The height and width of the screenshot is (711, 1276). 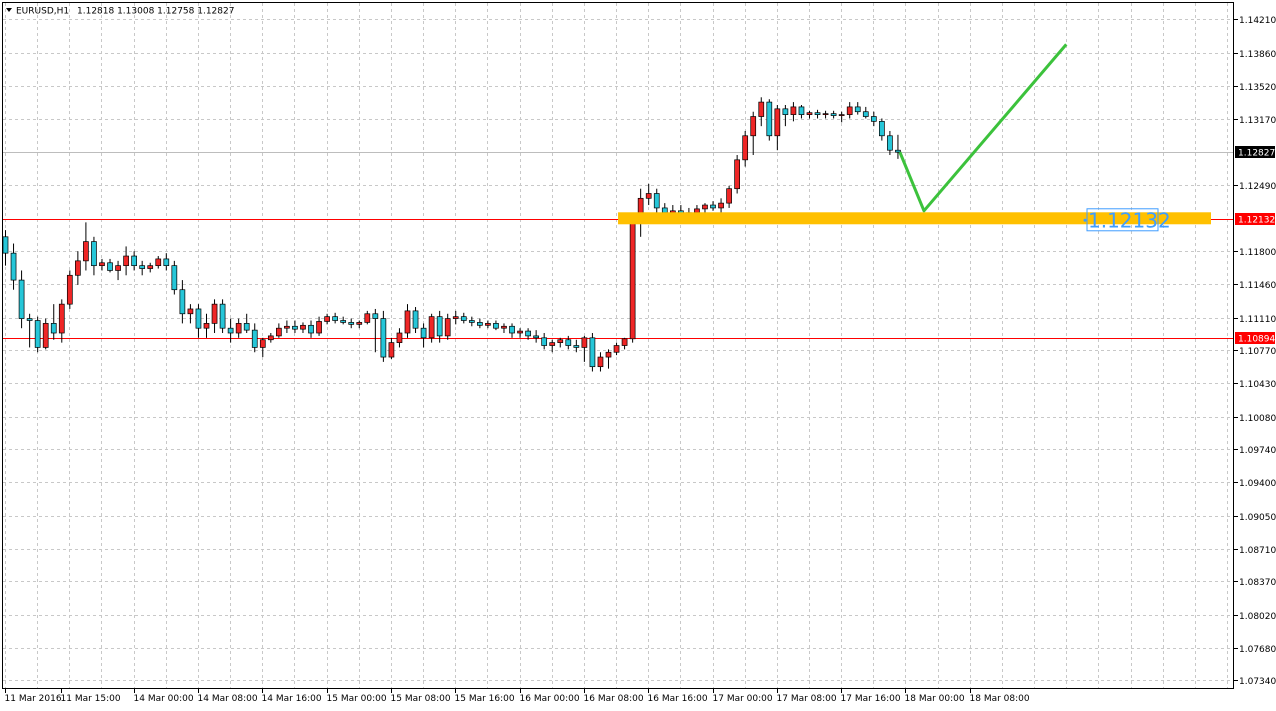 I want to click on price-tick-label: 1.13860, so click(x=1257, y=55).